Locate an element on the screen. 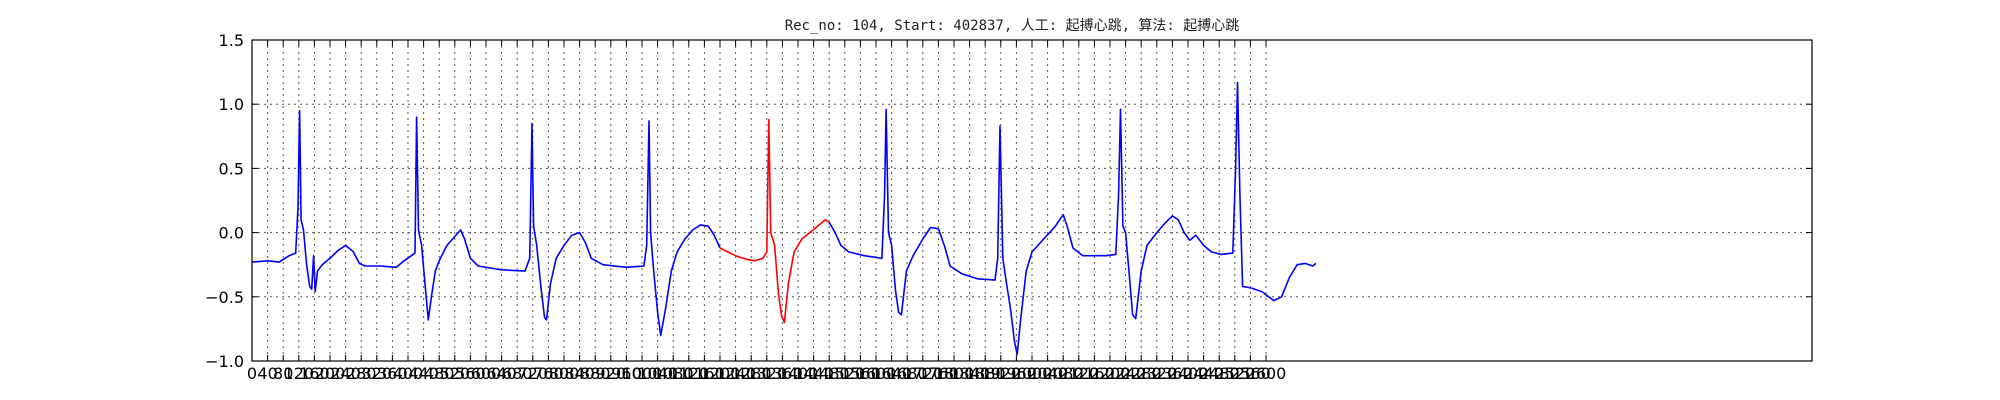 The image size is (2000, 400). x-tick-label: 760 is located at coordinates (548, 373).